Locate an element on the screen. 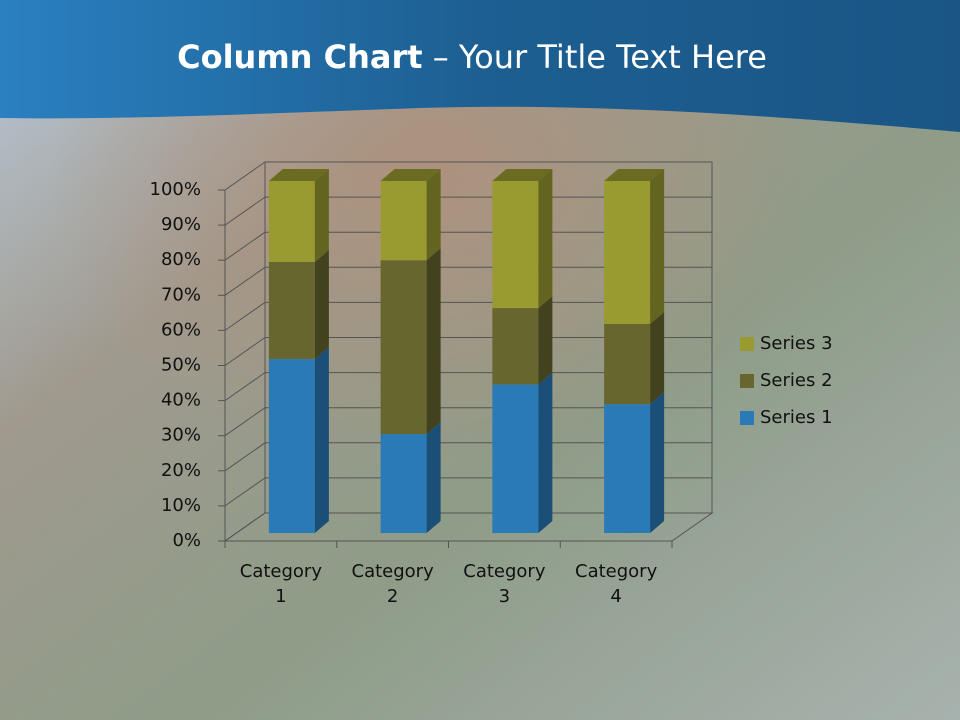 The height and width of the screenshot is (720, 960). y-tick-label: 20% is located at coordinates (181, 470).